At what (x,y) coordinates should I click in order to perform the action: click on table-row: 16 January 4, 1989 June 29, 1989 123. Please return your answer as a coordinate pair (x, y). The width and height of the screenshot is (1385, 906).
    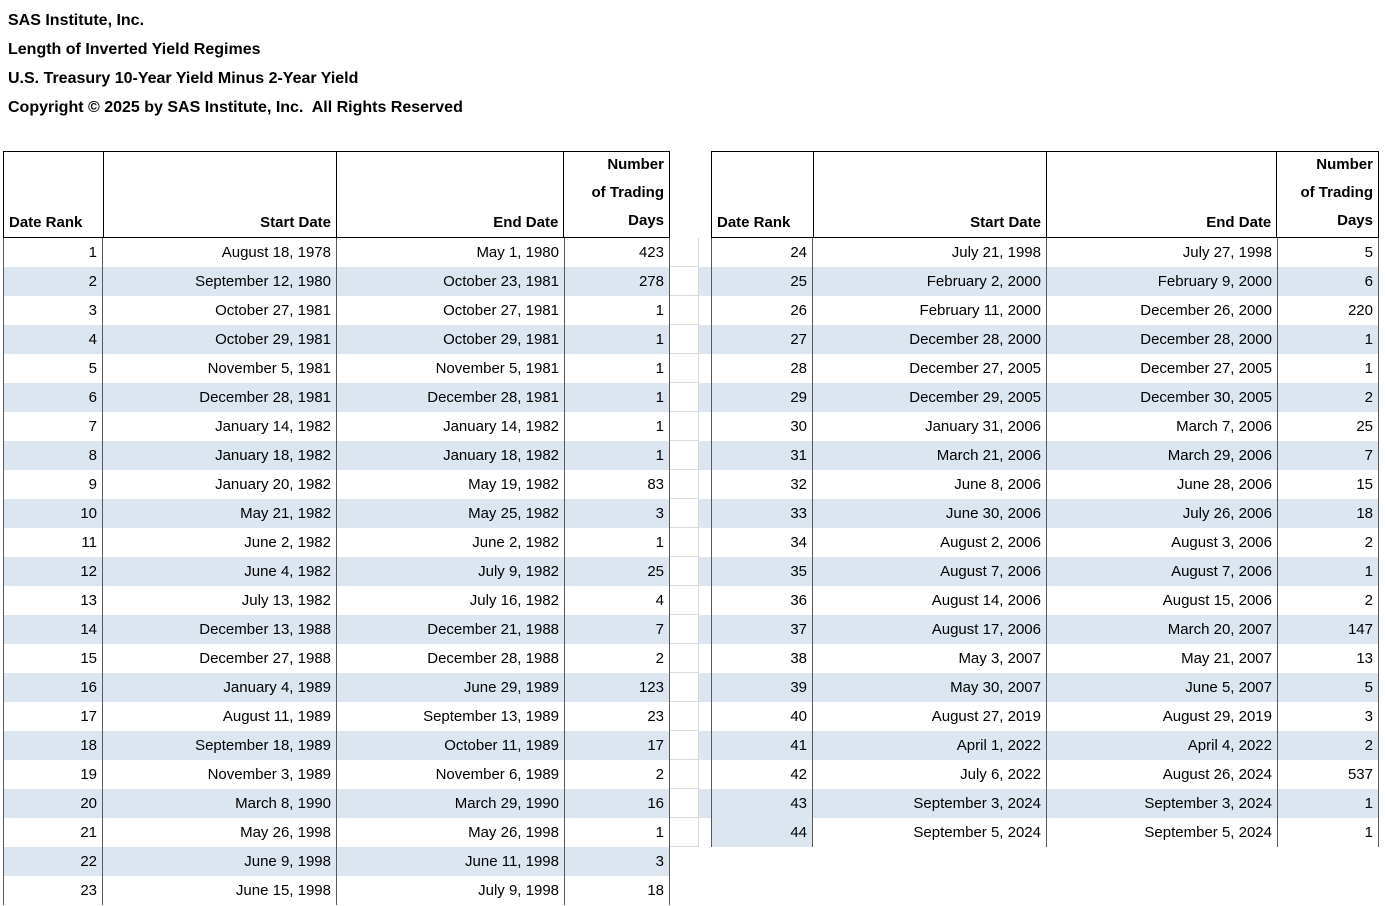
    Looking at the image, I should click on (336, 687).